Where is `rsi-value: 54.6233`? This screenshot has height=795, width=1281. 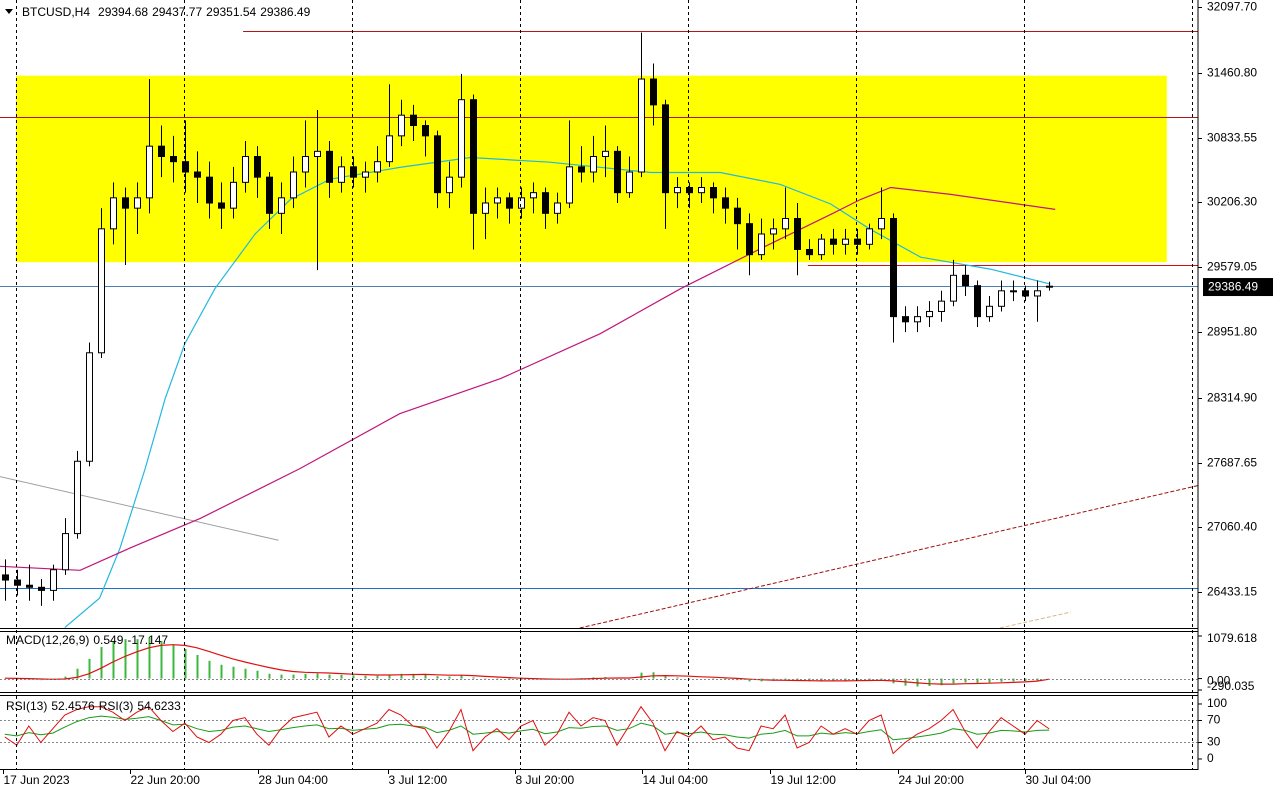
rsi-value: 54.6233 is located at coordinates (159, 706).